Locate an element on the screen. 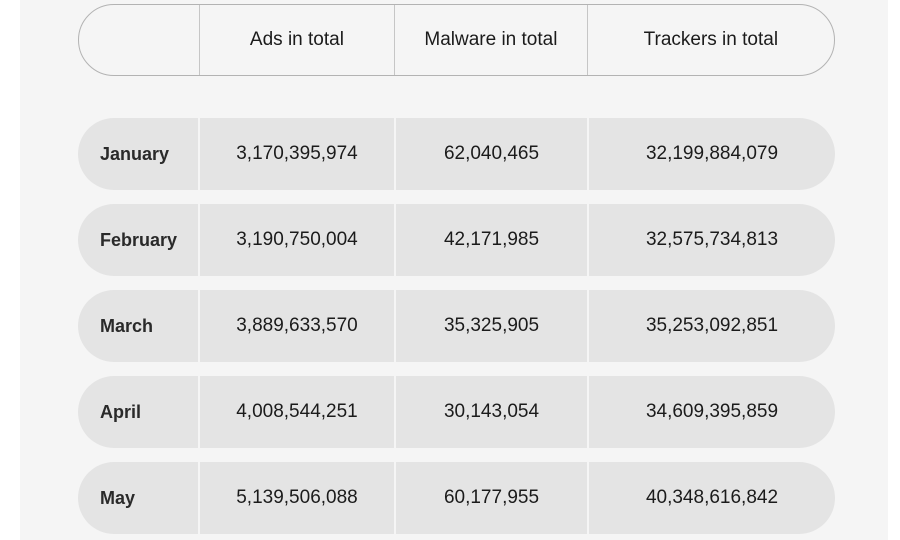  malware-cell: 60,177,955 is located at coordinates (490, 498).